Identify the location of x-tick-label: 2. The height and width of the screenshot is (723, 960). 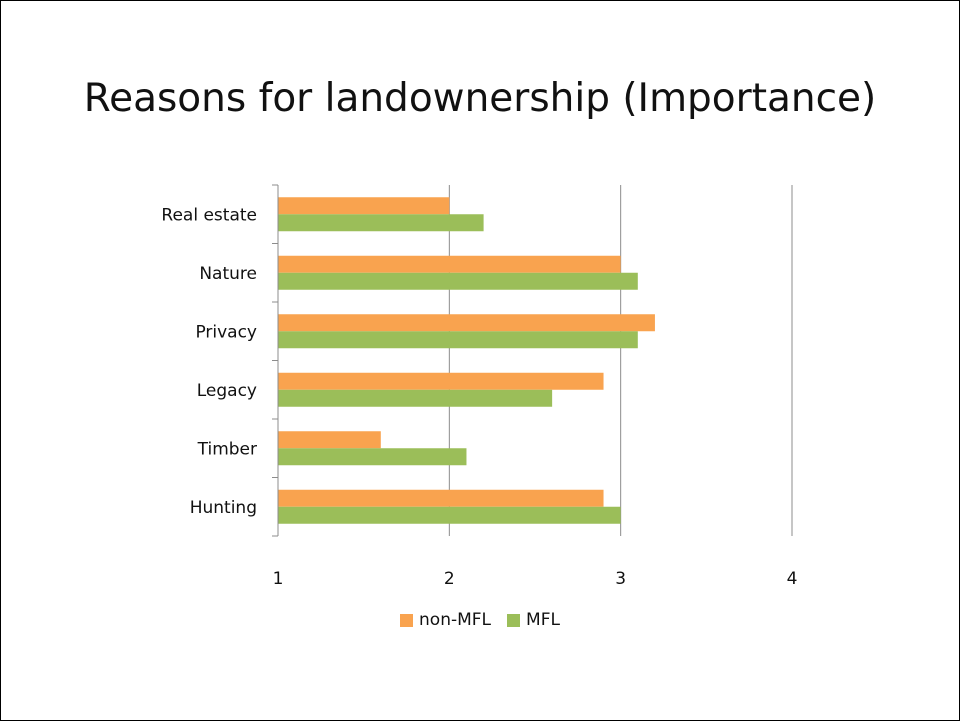
(449, 579).